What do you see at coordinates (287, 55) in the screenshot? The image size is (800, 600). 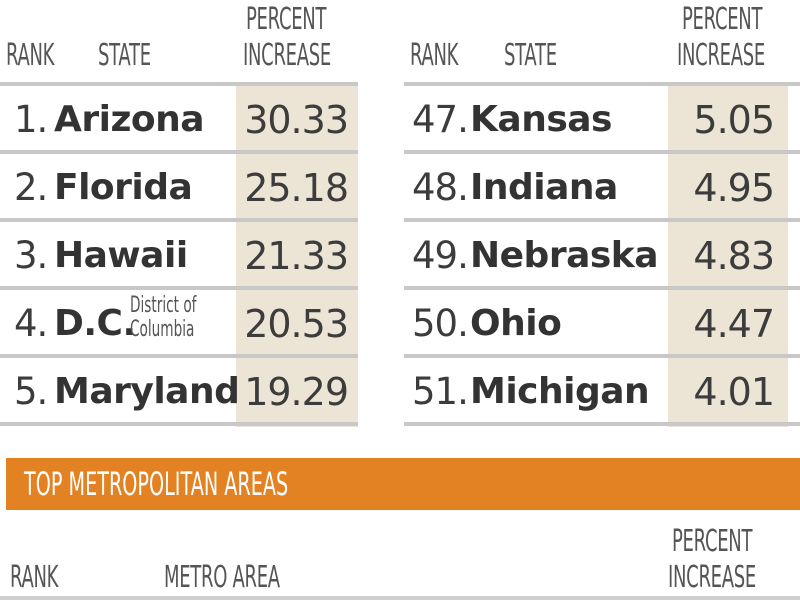 I see `left-percent-header-line2: INCREASE` at bounding box center [287, 55].